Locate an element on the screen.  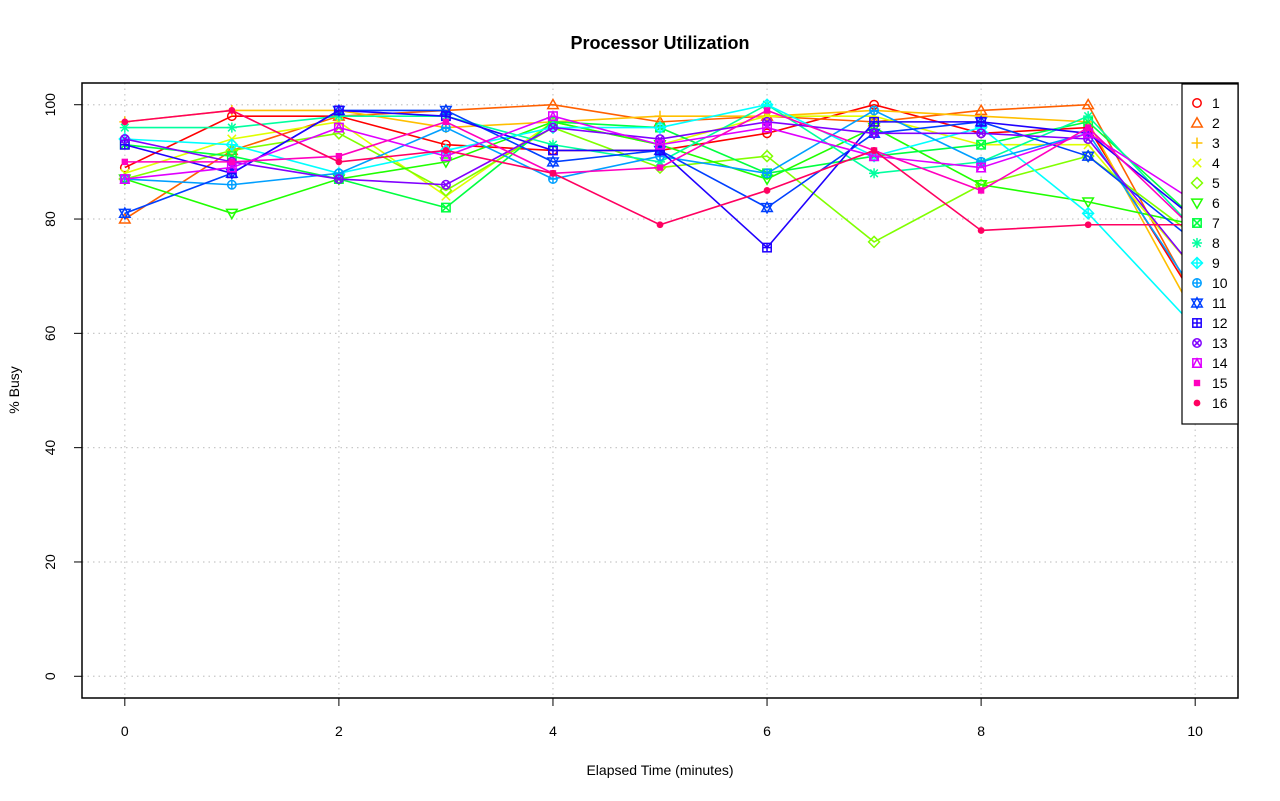
x-tick-label: 2 is located at coordinates (339, 731).